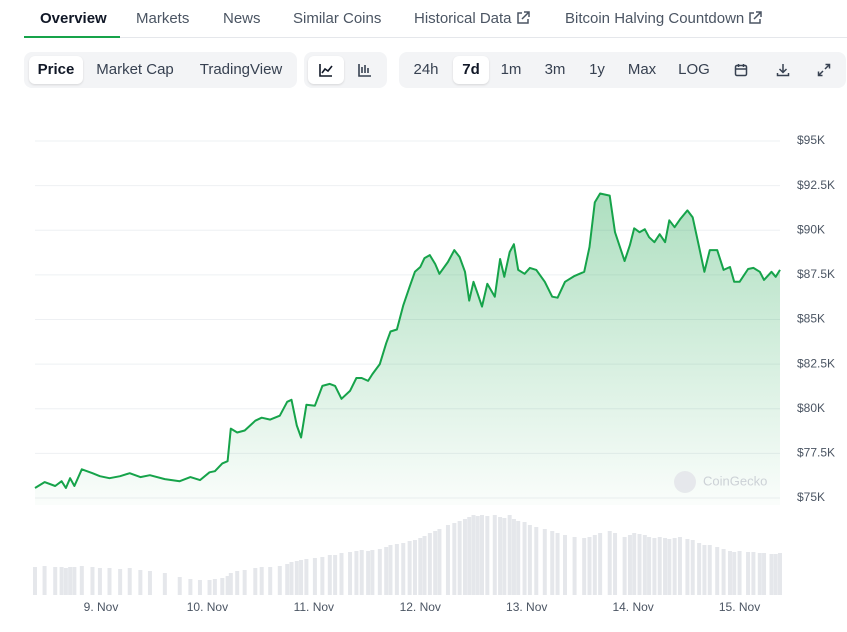 This screenshot has width=847, height=632. What do you see at coordinates (655, 18) in the screenshot?
I see `tab-label: Bitcoin Halving Countdown` at bounding box center [655, 18].